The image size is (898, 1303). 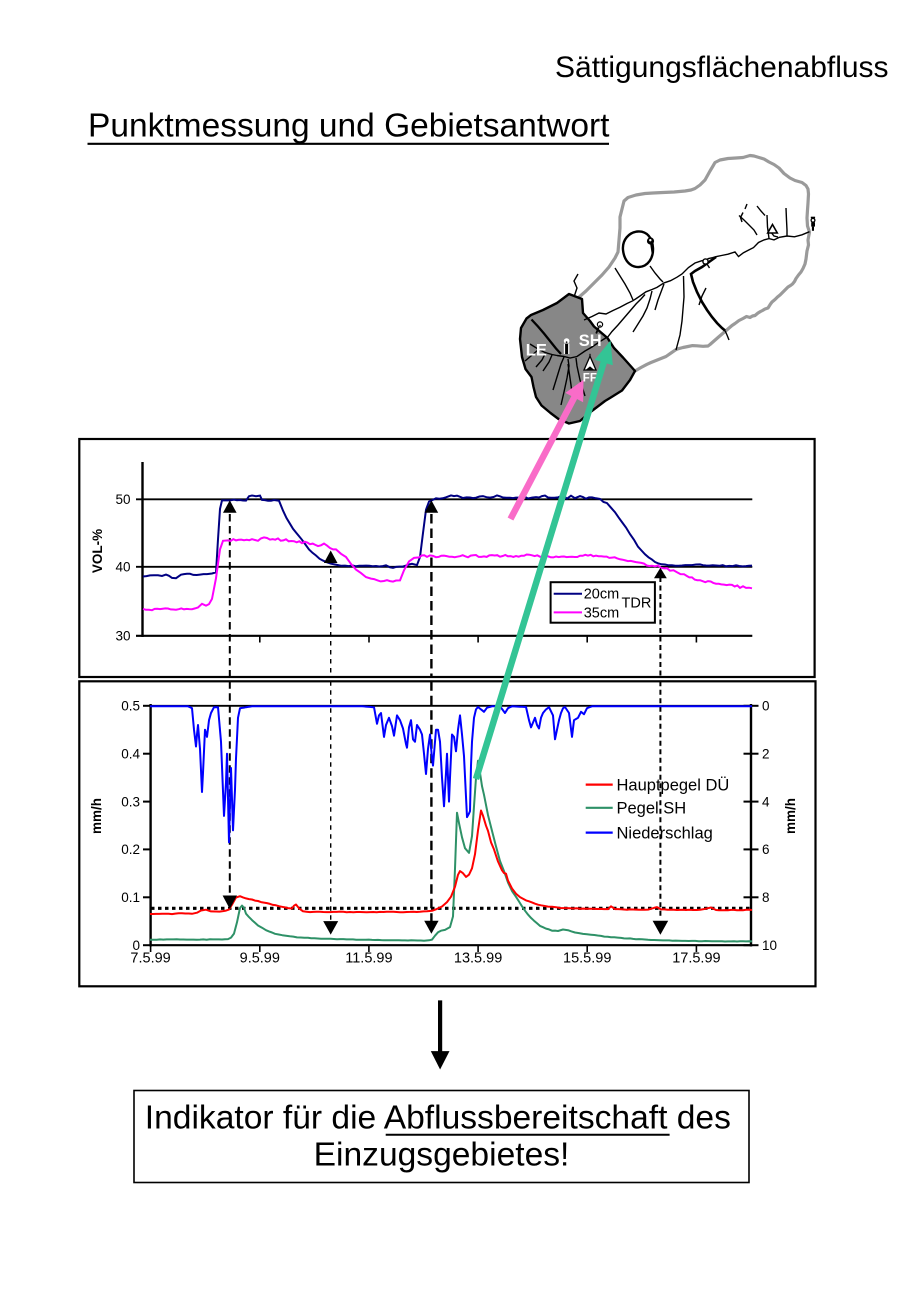 I want to click on svg-text: SH, so click(x=590, y=341).